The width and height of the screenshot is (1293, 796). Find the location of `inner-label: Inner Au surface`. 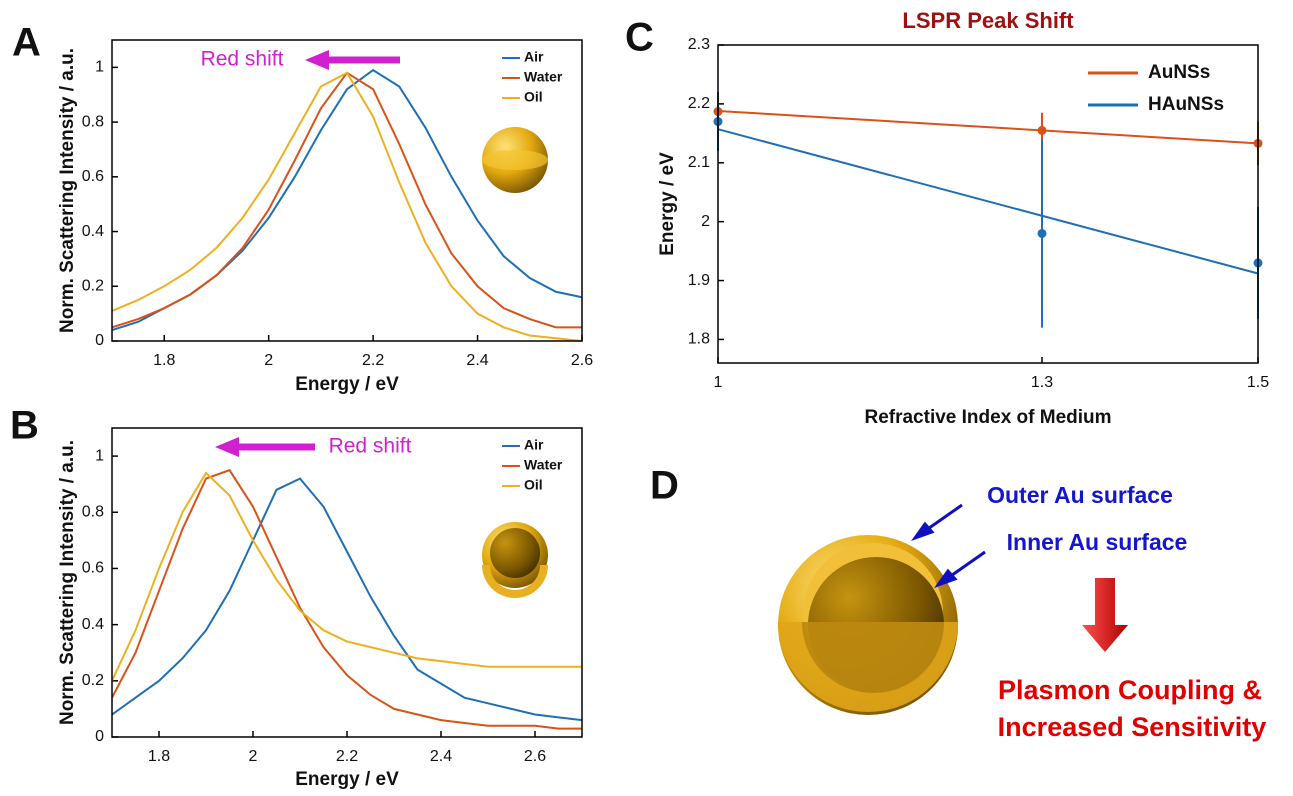

inner-label: Inner Au surface is located at coordinates (1097, 542).